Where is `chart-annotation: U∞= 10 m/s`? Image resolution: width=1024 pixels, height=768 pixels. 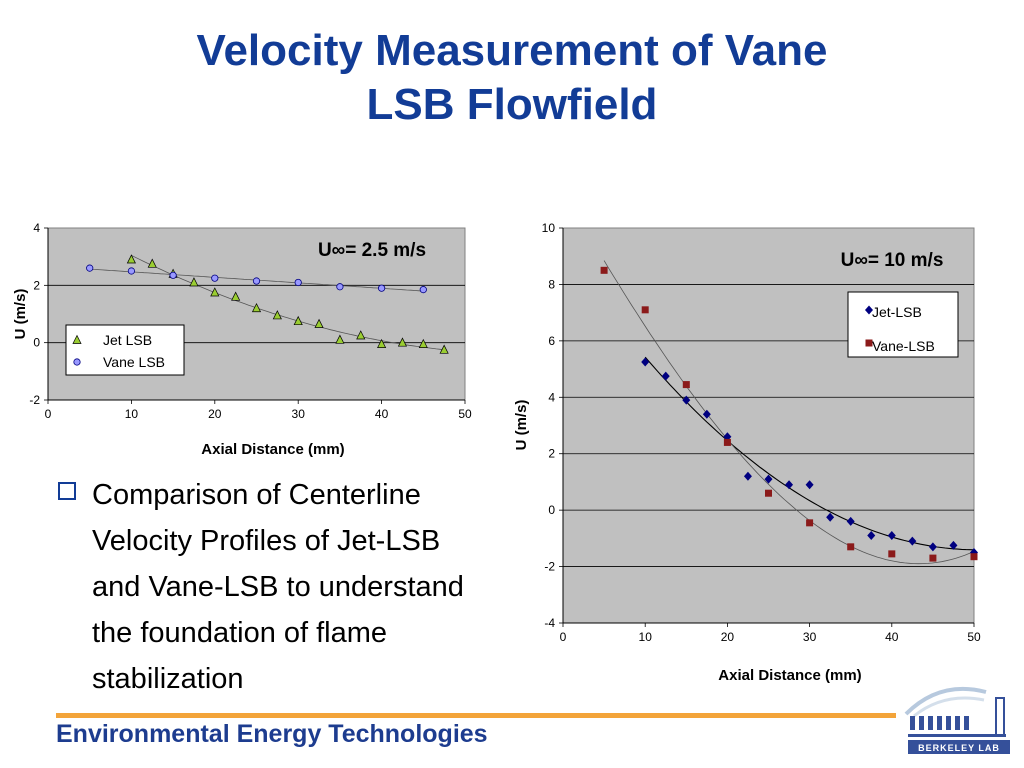 chart-annotation: U∞= 10 m/s is located at coordinates (892, 260).